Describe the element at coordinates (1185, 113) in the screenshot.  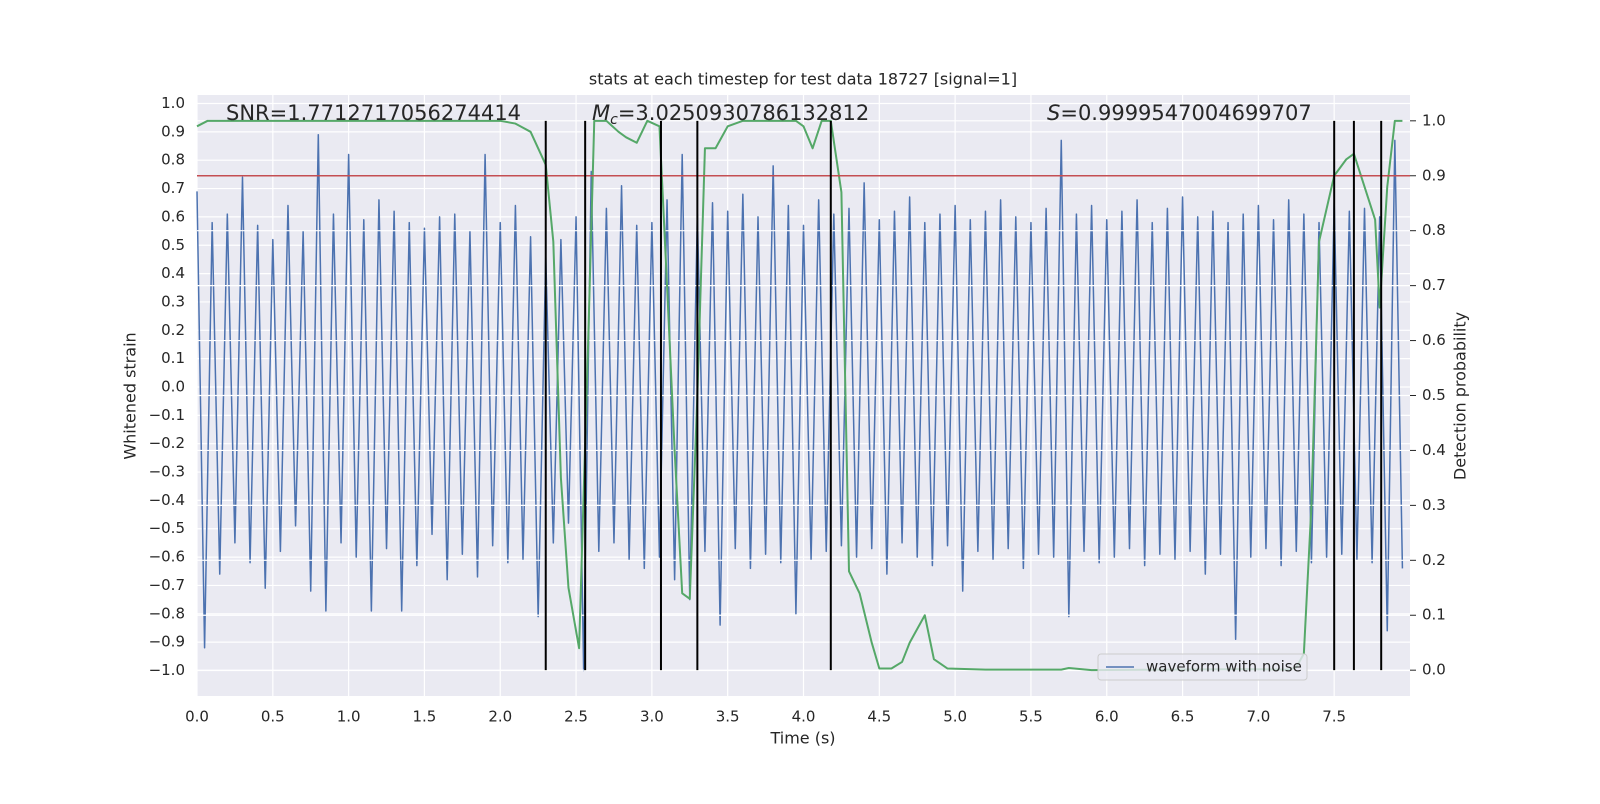
I see `annotation-text: =0.9999547004699707` at that location.